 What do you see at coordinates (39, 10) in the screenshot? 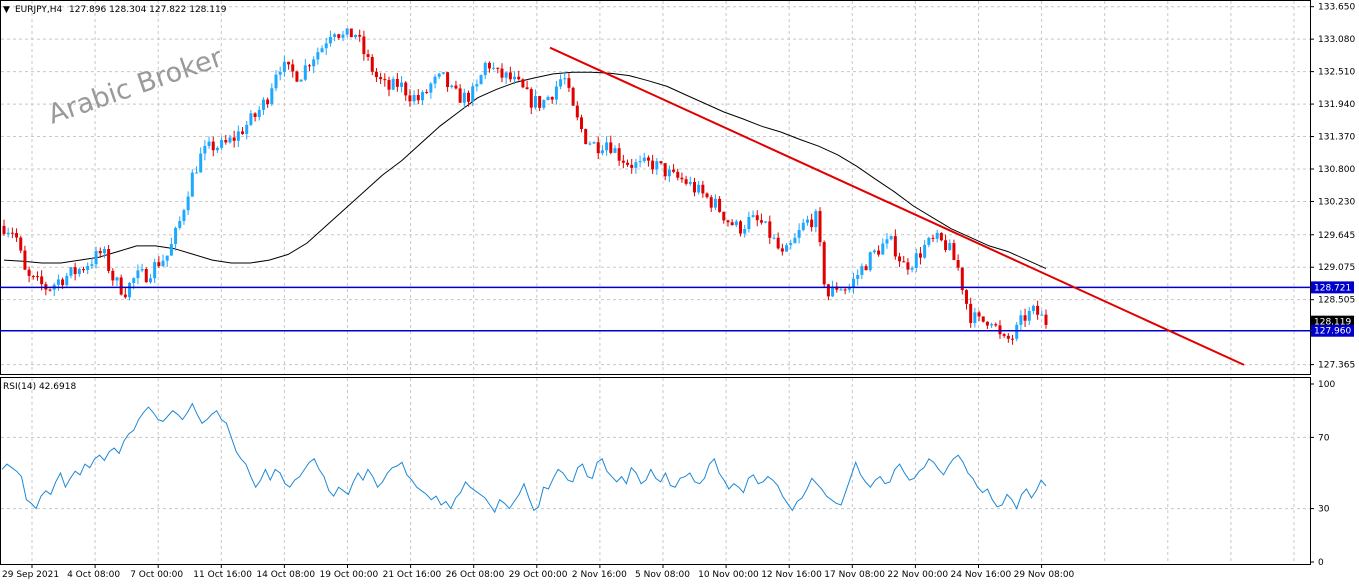
I see `symbol-label: EURJPY,H4` at bounding box center [39, 10].